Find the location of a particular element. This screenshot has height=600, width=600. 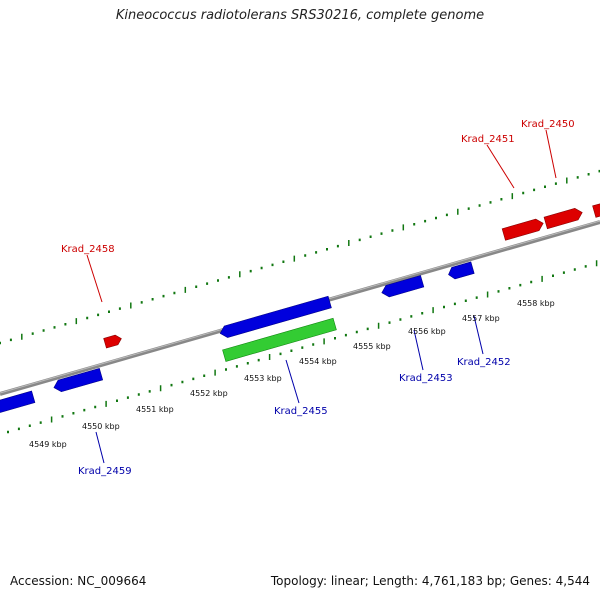

kbp-label-4552: 4552 kbp is located at coordinates (209, 393).